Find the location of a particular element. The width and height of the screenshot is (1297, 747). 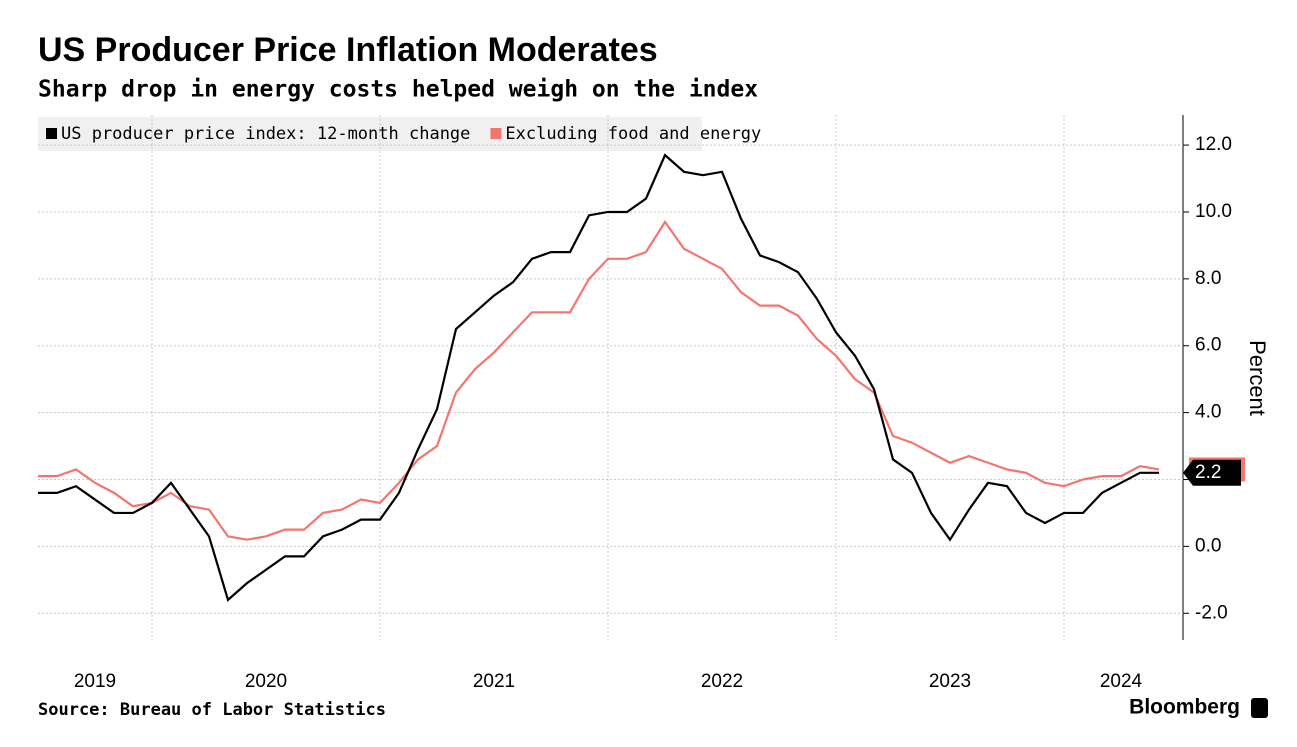

x-tick-label: 2024 is located at coordinates (1121, 681).